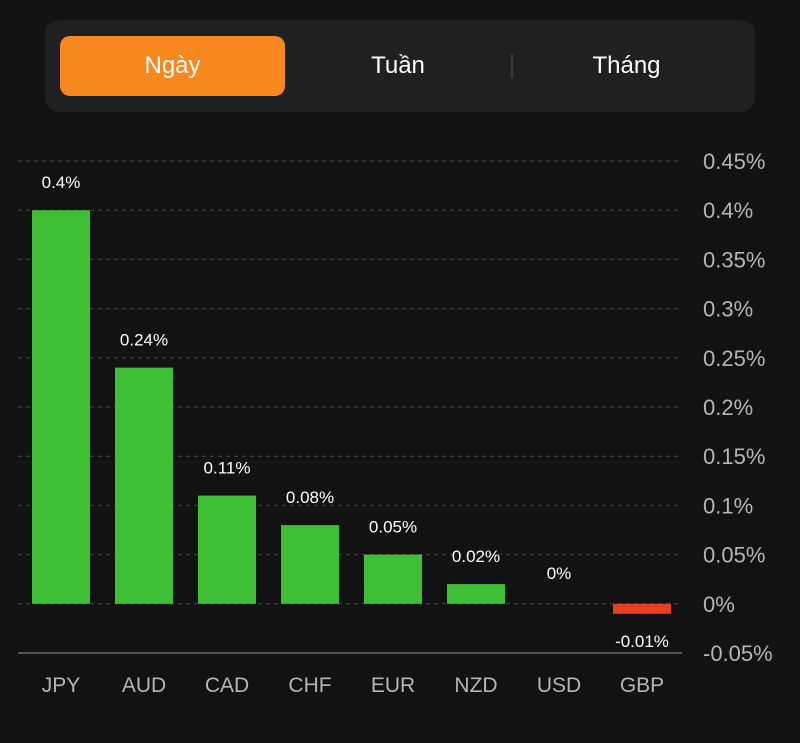 This screenshot has height=743, width=800. Describe the element at coordinates (719, 604) in the screenshot. I see `y-tick-label: 0%` at that location.